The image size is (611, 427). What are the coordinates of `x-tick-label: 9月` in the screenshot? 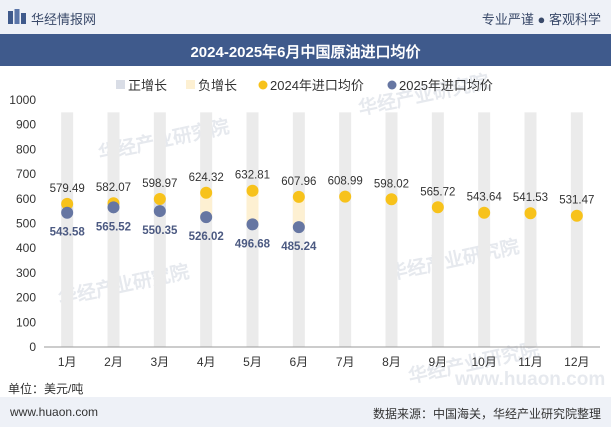 It's located at (437, 362).